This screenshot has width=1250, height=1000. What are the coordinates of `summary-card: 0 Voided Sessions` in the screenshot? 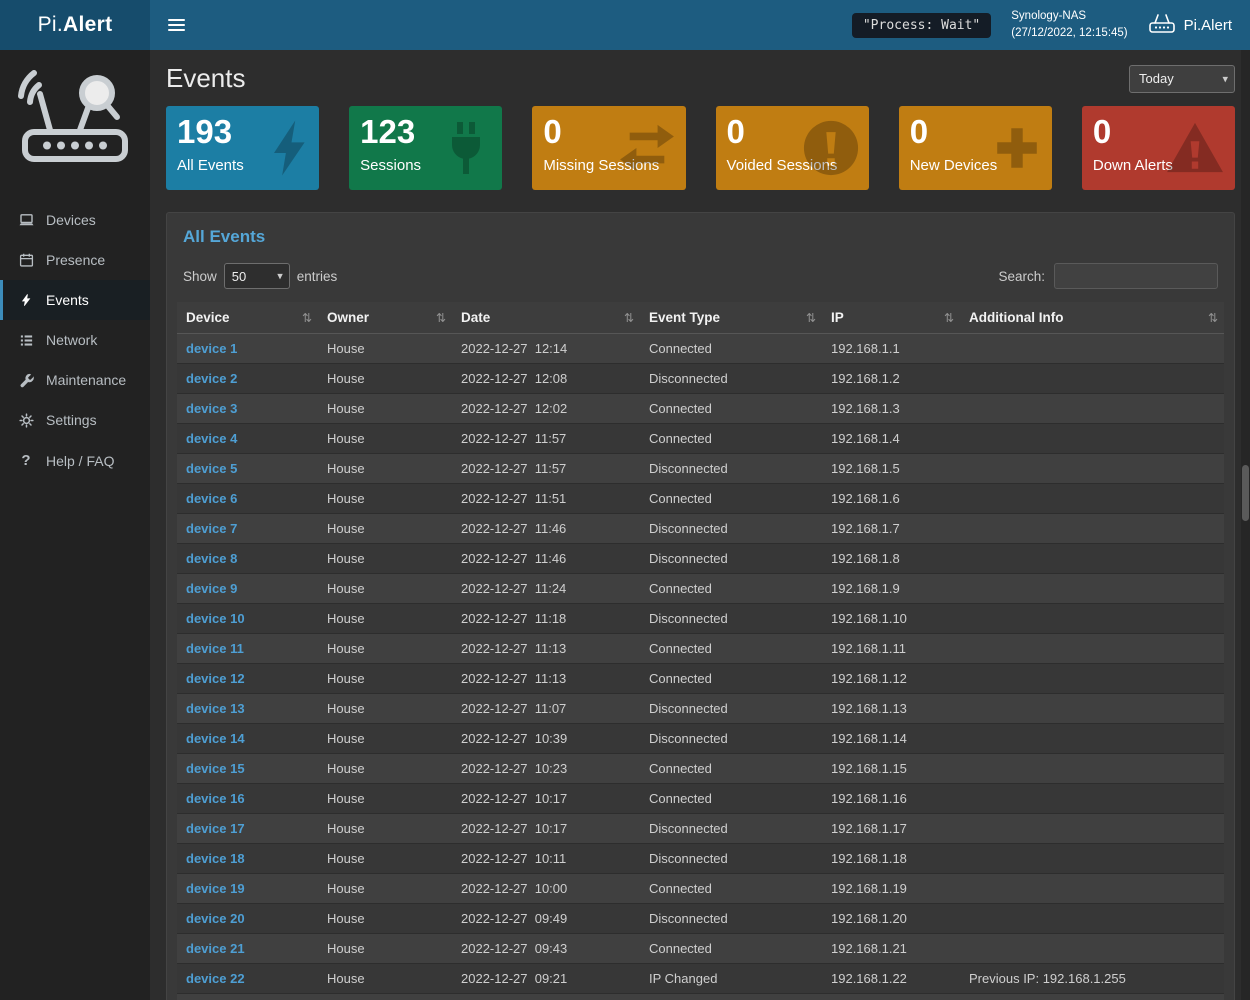 It's located at (792, 148).